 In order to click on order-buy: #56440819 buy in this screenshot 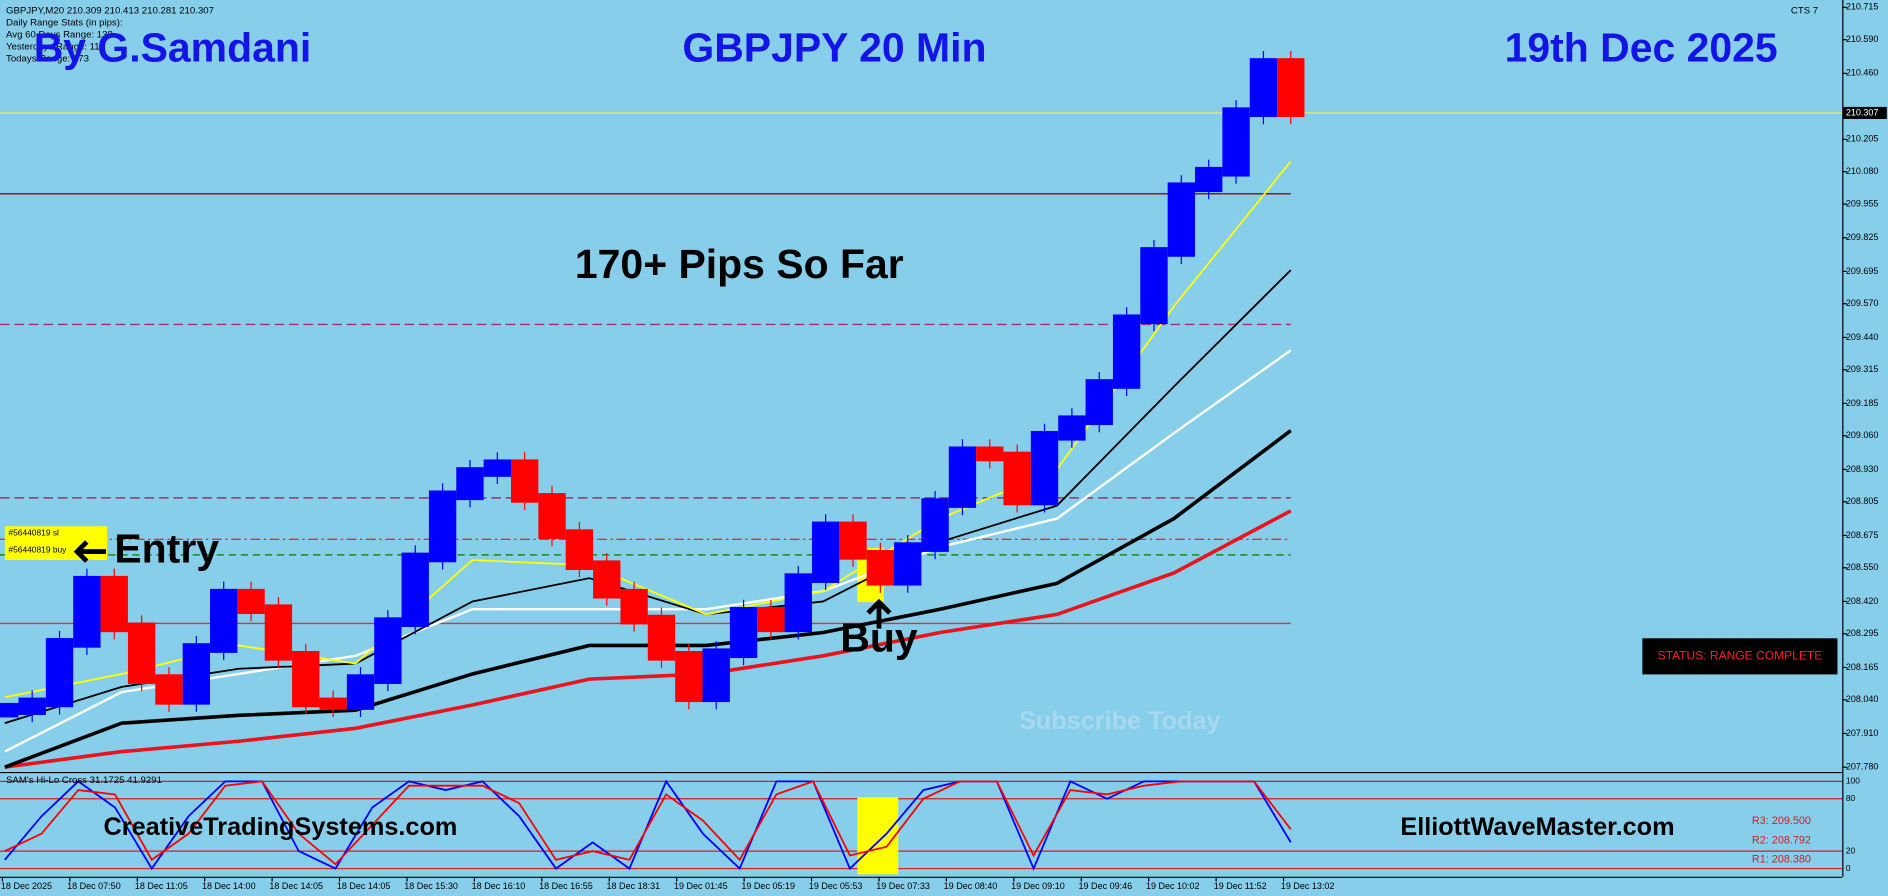, I will do `click(37, 550)`.